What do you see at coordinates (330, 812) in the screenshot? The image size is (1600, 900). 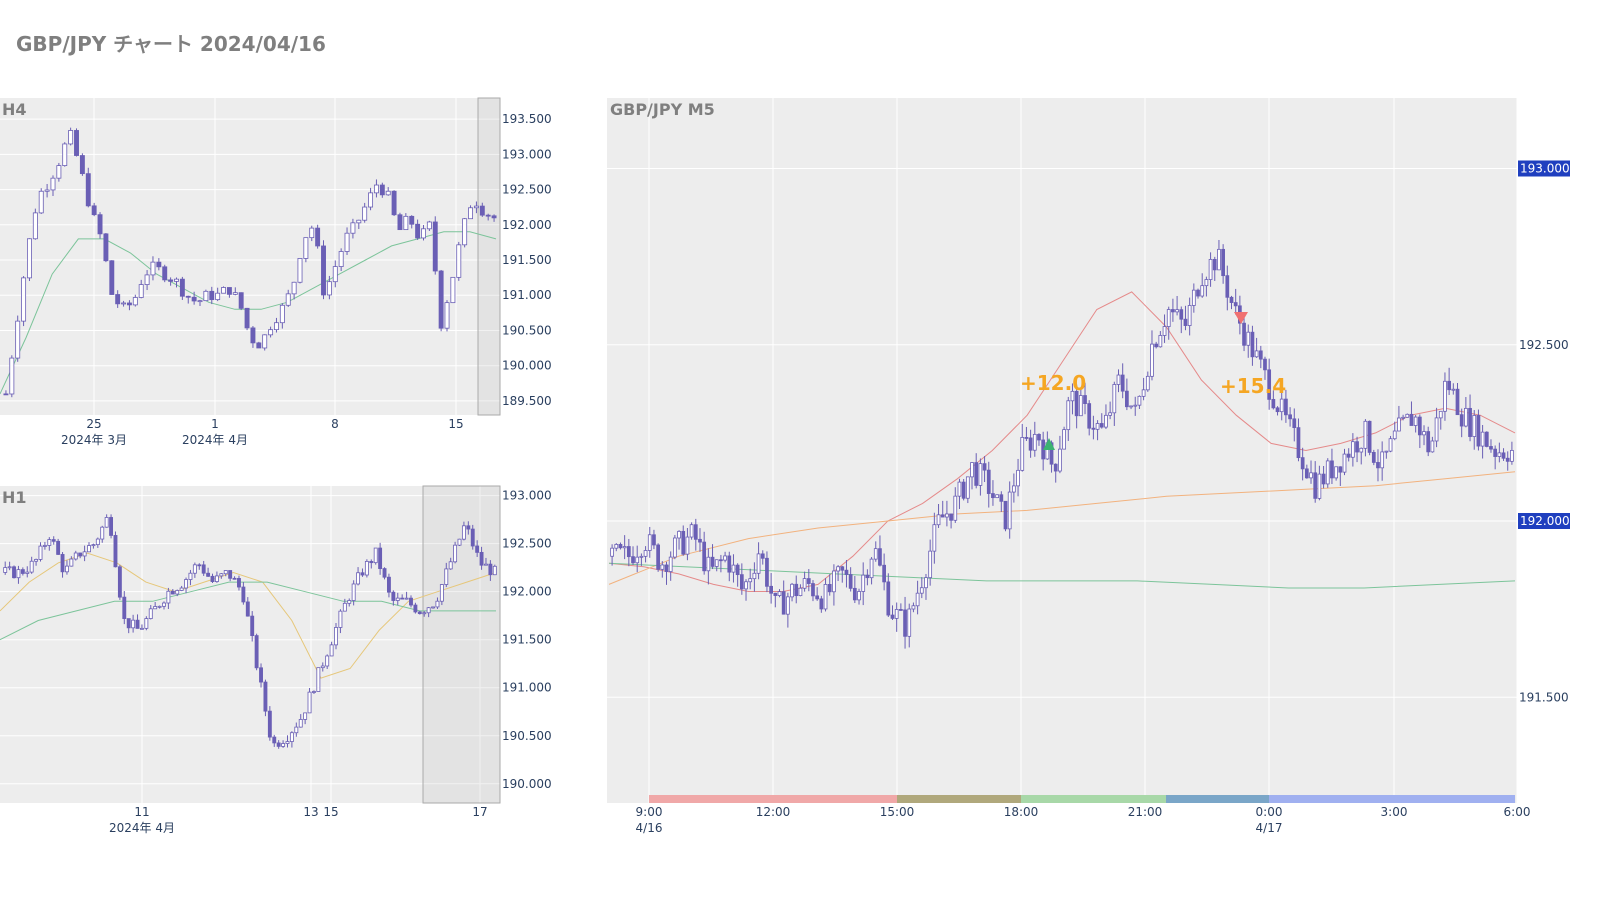 I see `x-tick-label: 15` at bounding box center [330, 812].